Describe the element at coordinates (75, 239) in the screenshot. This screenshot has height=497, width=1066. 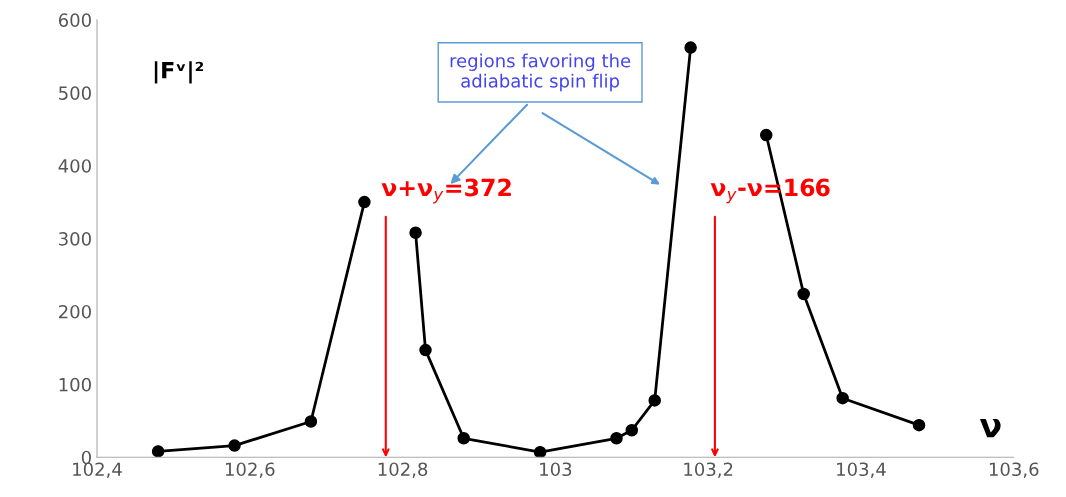
I see `y-tick-label: 300` at that location.